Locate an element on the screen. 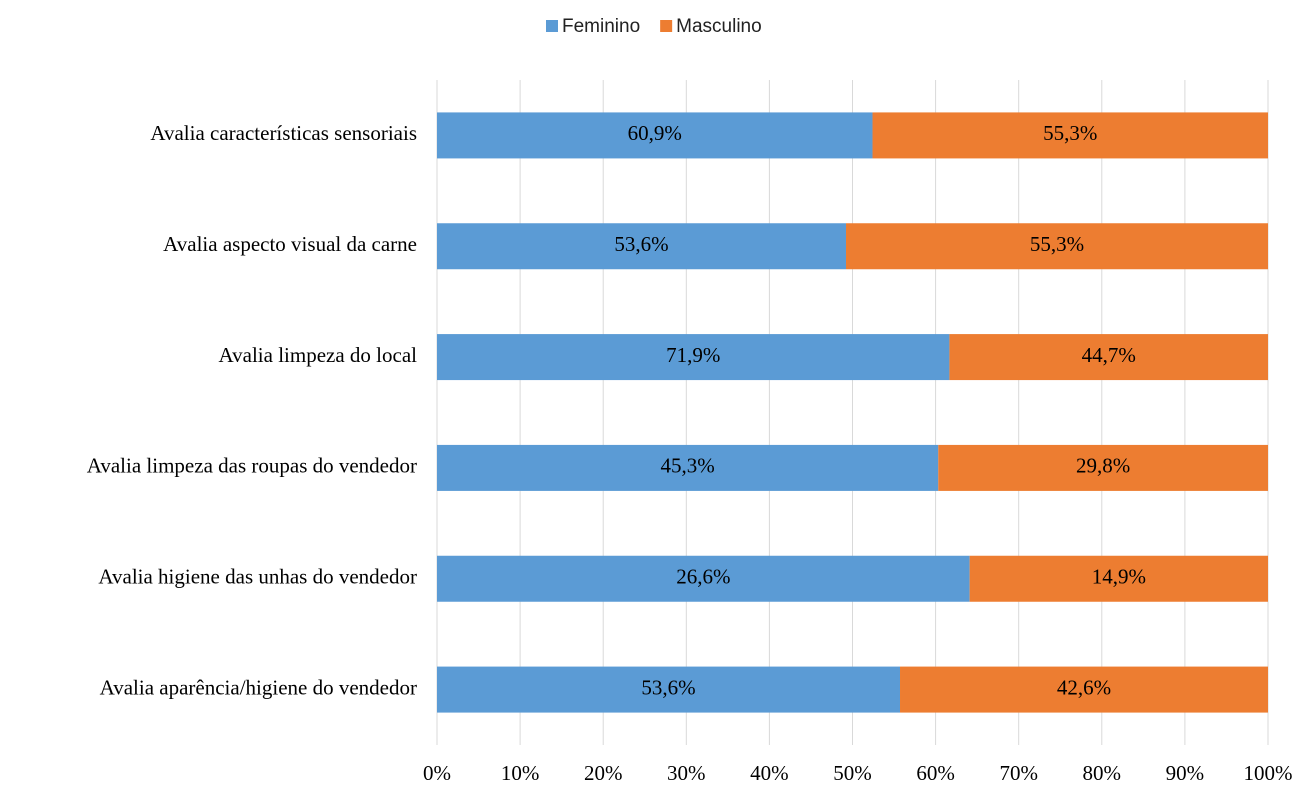 Image resolution: width=1302 pixels, height=785 pixels. x-tick-label: 60% is located at coordinates (935, 773).